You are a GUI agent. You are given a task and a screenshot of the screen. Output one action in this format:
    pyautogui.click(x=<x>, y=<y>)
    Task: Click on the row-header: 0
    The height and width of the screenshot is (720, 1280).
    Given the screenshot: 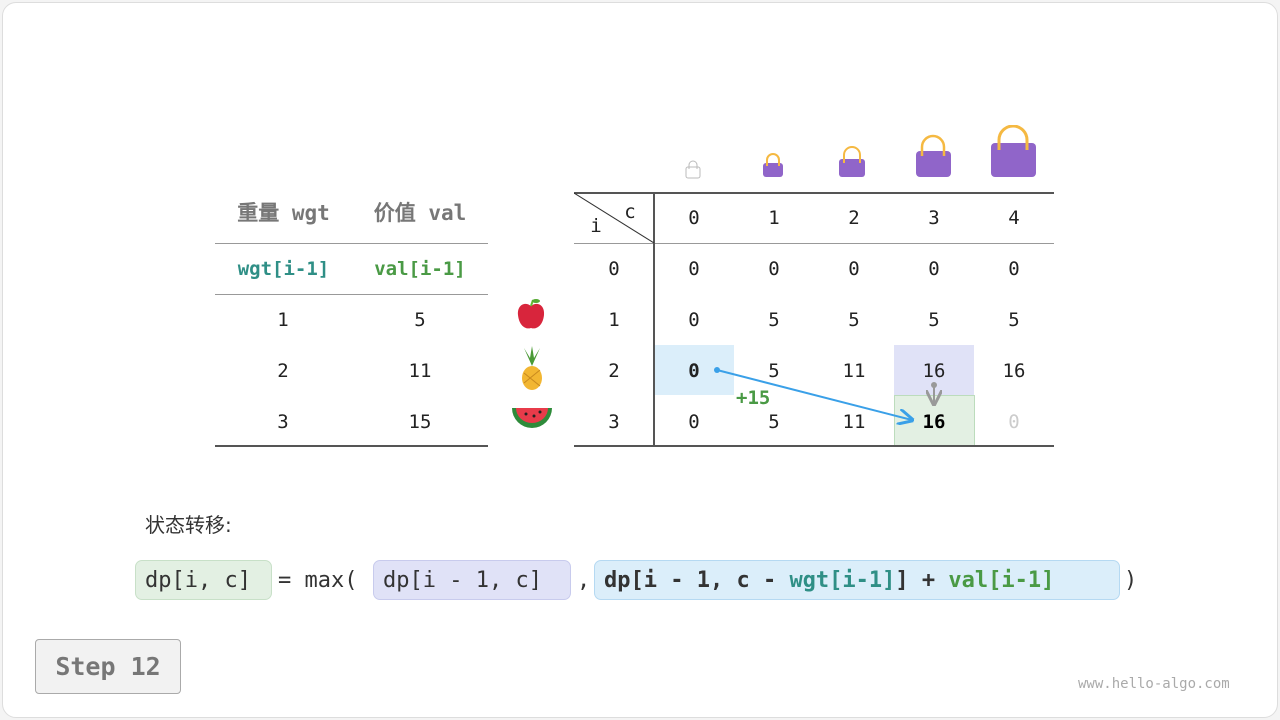 What is the action you would take?
    pyautogui.click(x=614, y=268)
    